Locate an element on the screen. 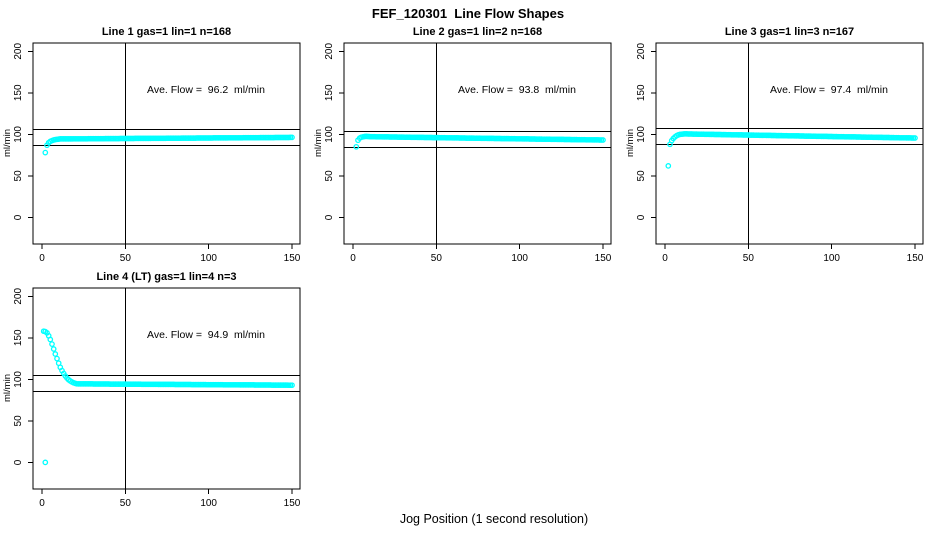 This screenshot has width=936, height=540. panel-4-svg: 0 50 100 150 0 50 100 150 200 is located at coordinates (157, 398).